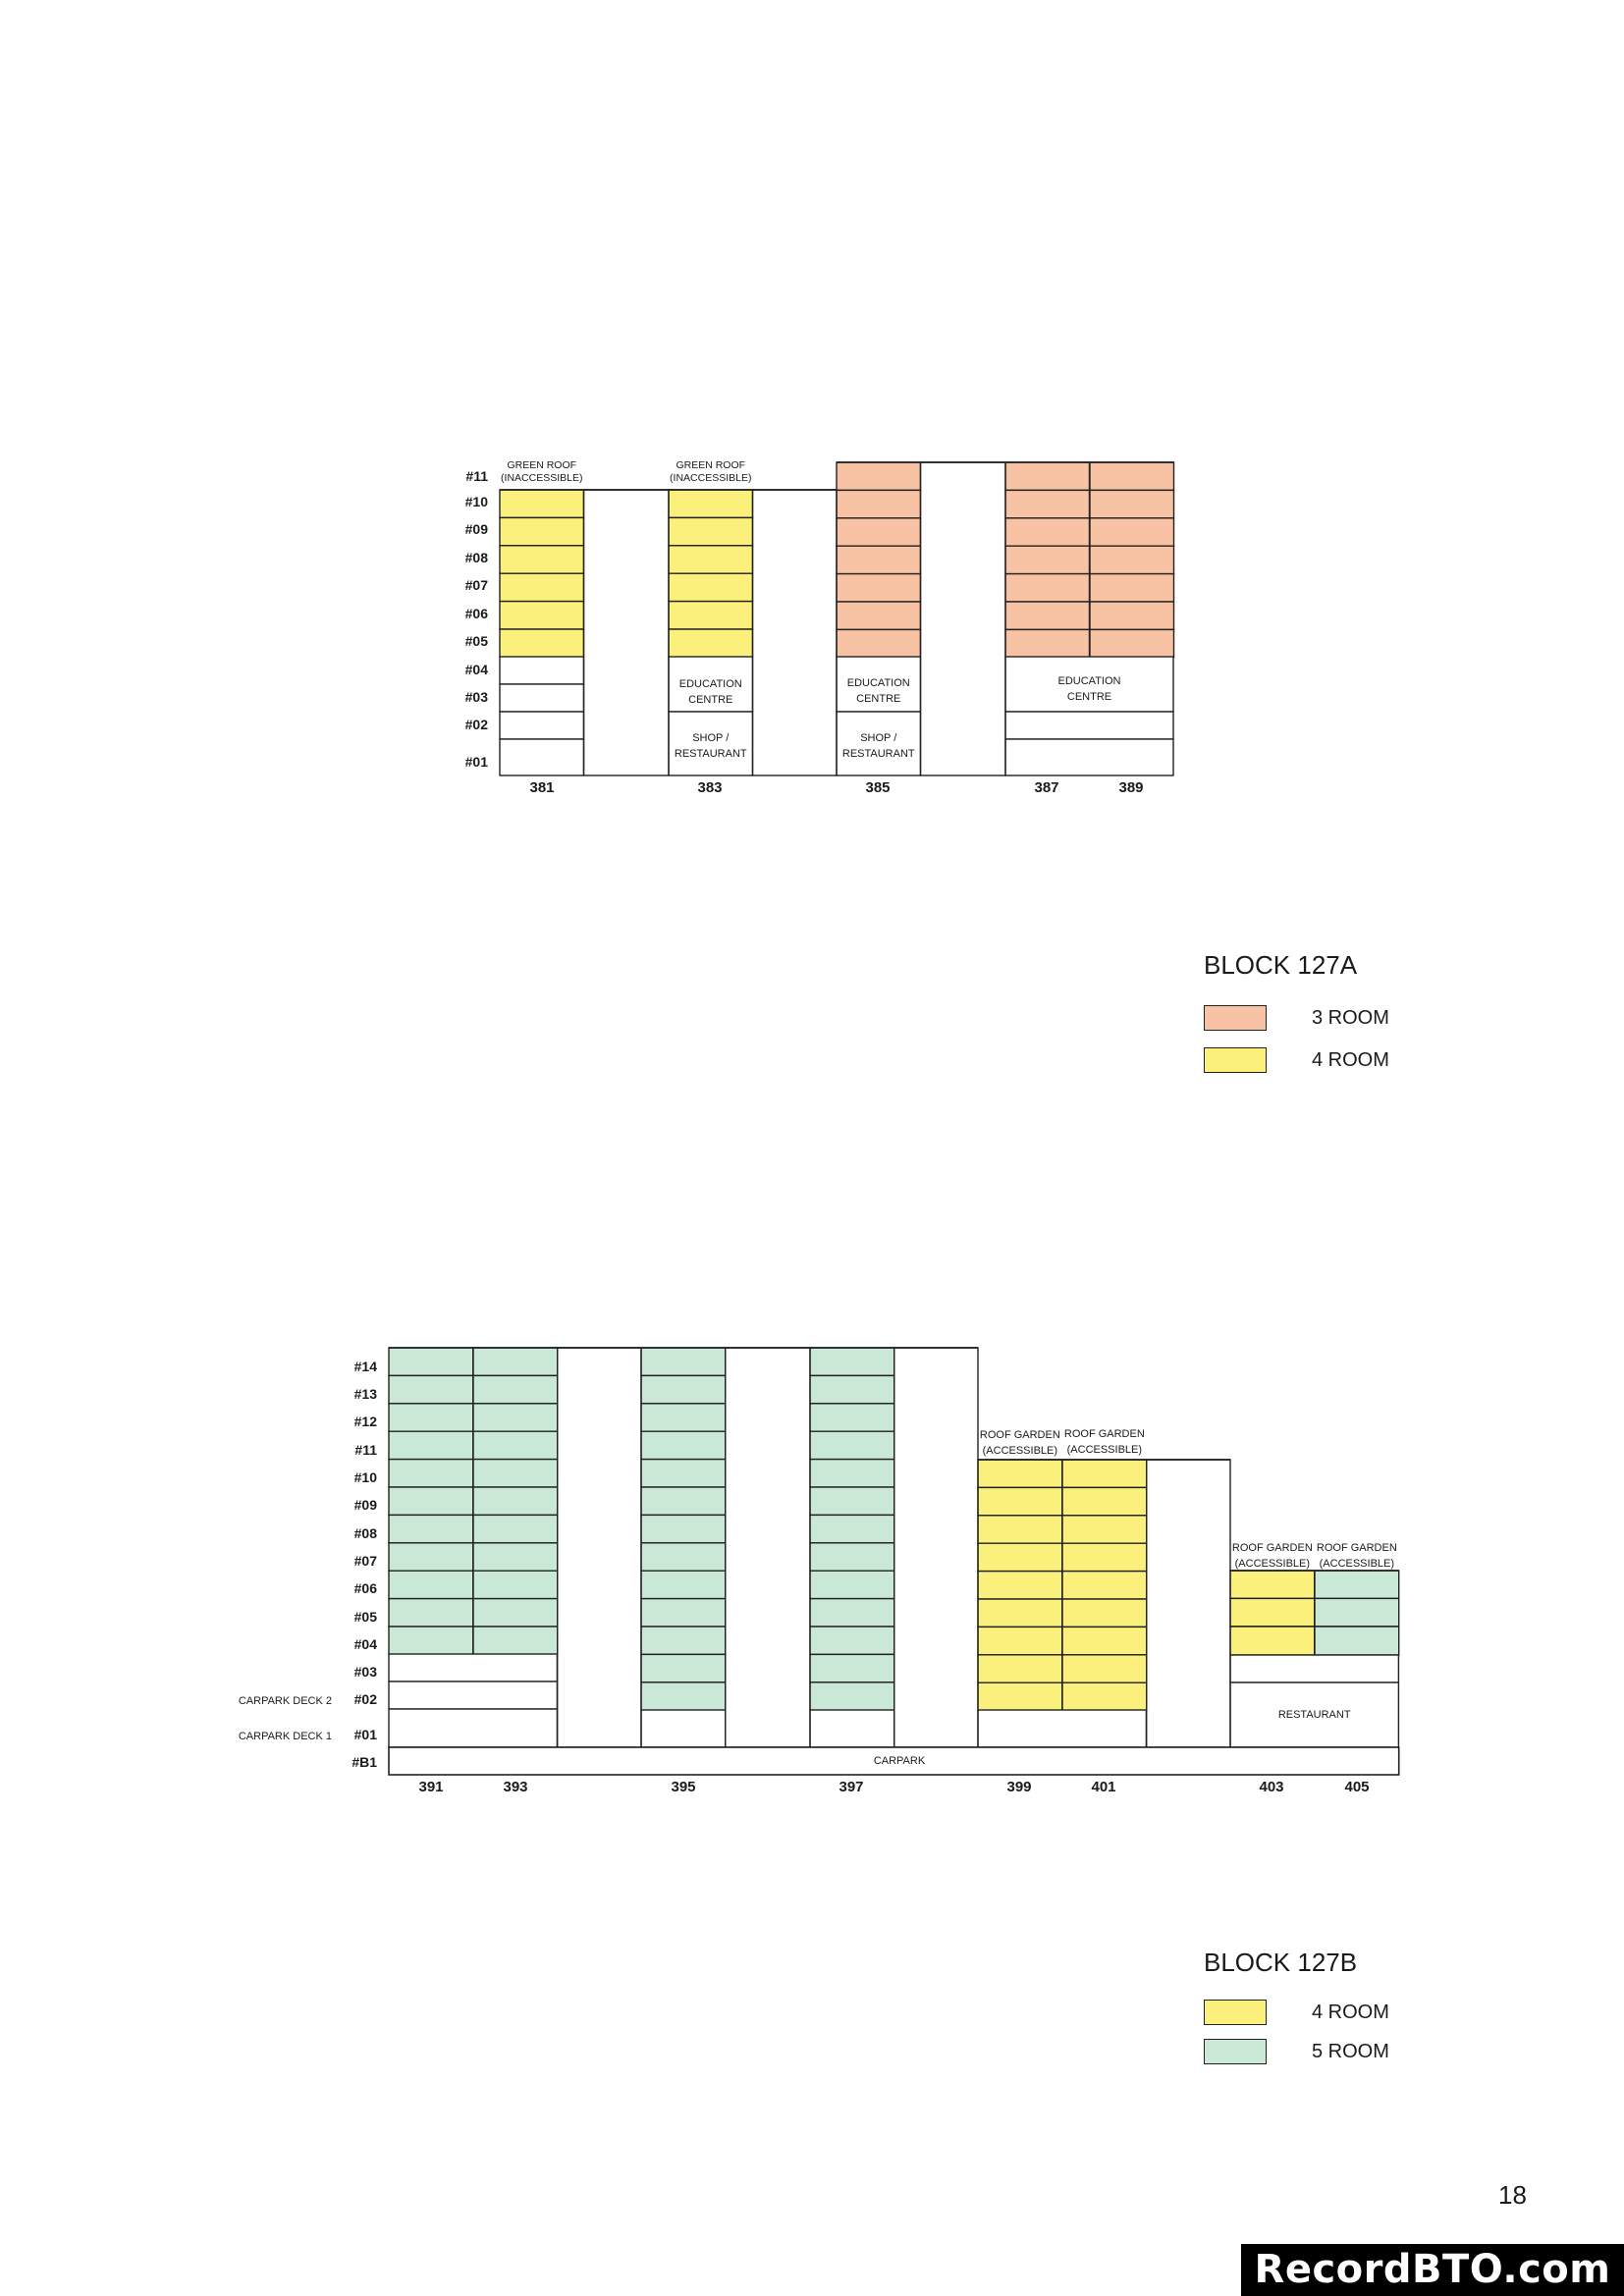  What do you see at coordinates (366, 1588) in the screenshot?
I see `floor-label: #06` at bounding box center [366, 1588].